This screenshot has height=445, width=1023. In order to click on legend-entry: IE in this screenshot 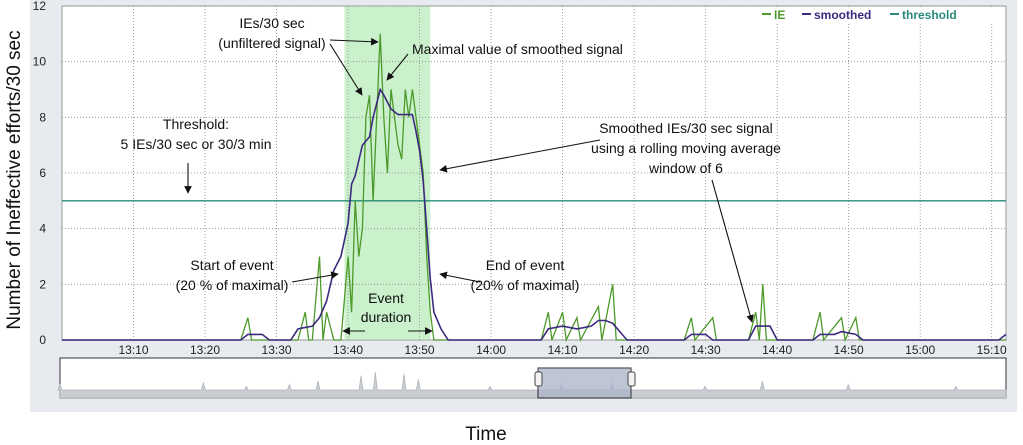, I will do `click(779, 15)`.